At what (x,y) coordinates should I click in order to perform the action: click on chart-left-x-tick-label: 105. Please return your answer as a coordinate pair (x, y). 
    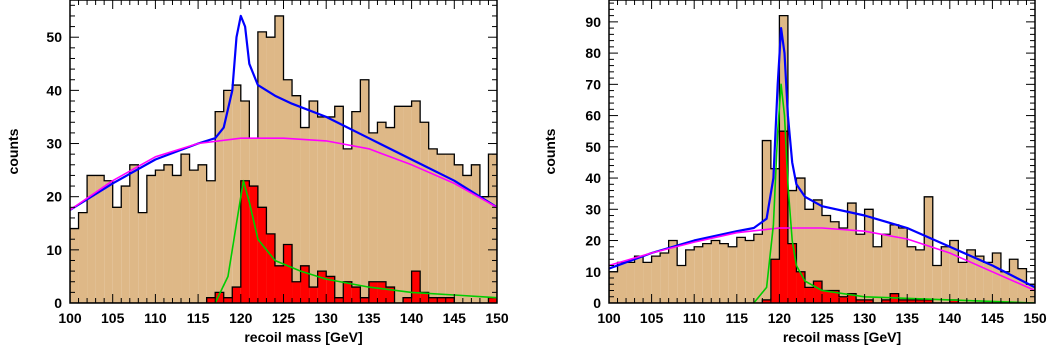
    Looking at the image, I should click on (113, 318).